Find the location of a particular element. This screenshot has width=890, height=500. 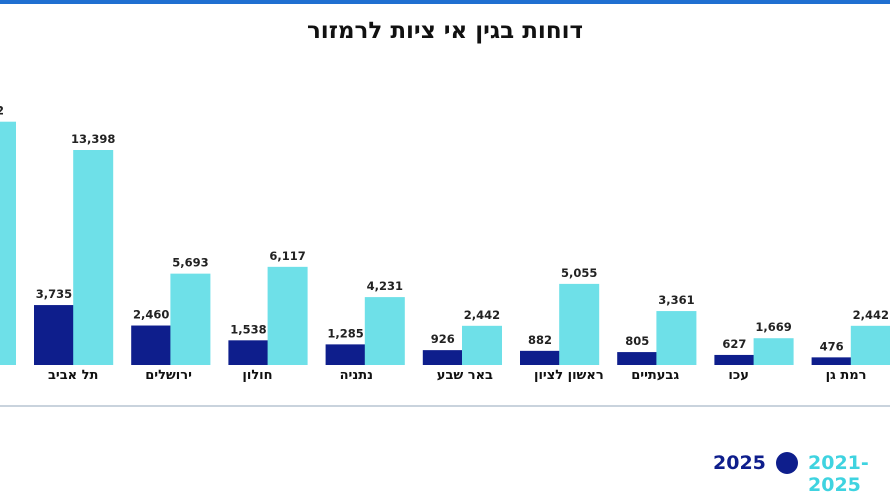

top-accent-rule is located at coordinates (445, 2).